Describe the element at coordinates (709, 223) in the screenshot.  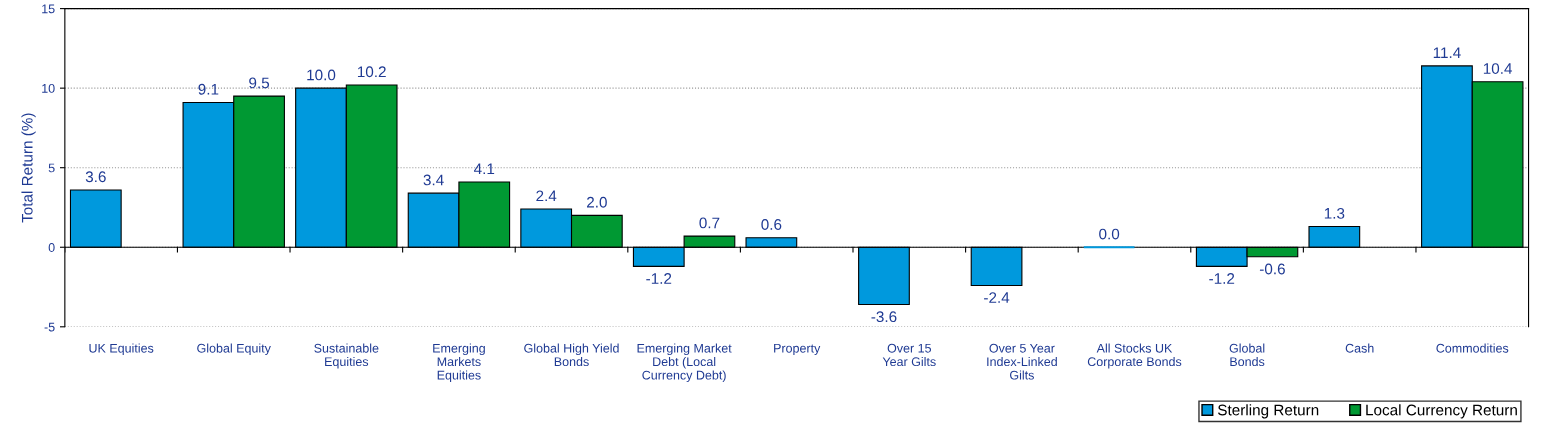
I see `data-label: 0.7` at that location.